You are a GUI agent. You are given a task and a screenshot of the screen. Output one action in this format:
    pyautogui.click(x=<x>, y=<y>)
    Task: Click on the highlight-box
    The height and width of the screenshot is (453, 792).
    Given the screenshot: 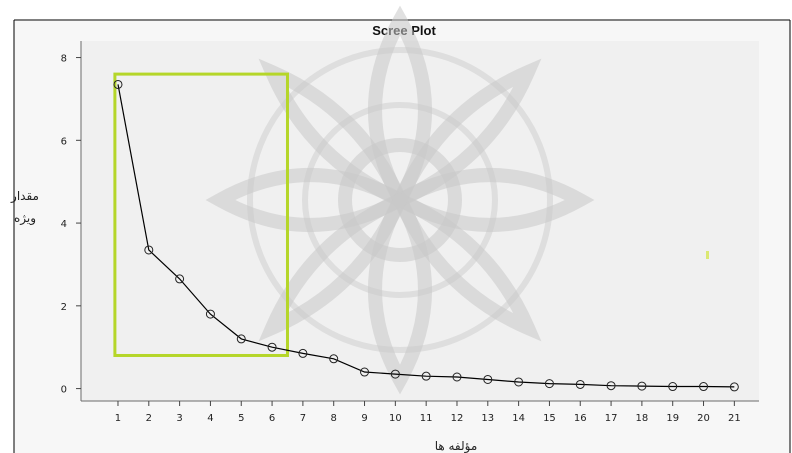 What is the action you would take?
    pyautogui.click(x=201, y=214)
    